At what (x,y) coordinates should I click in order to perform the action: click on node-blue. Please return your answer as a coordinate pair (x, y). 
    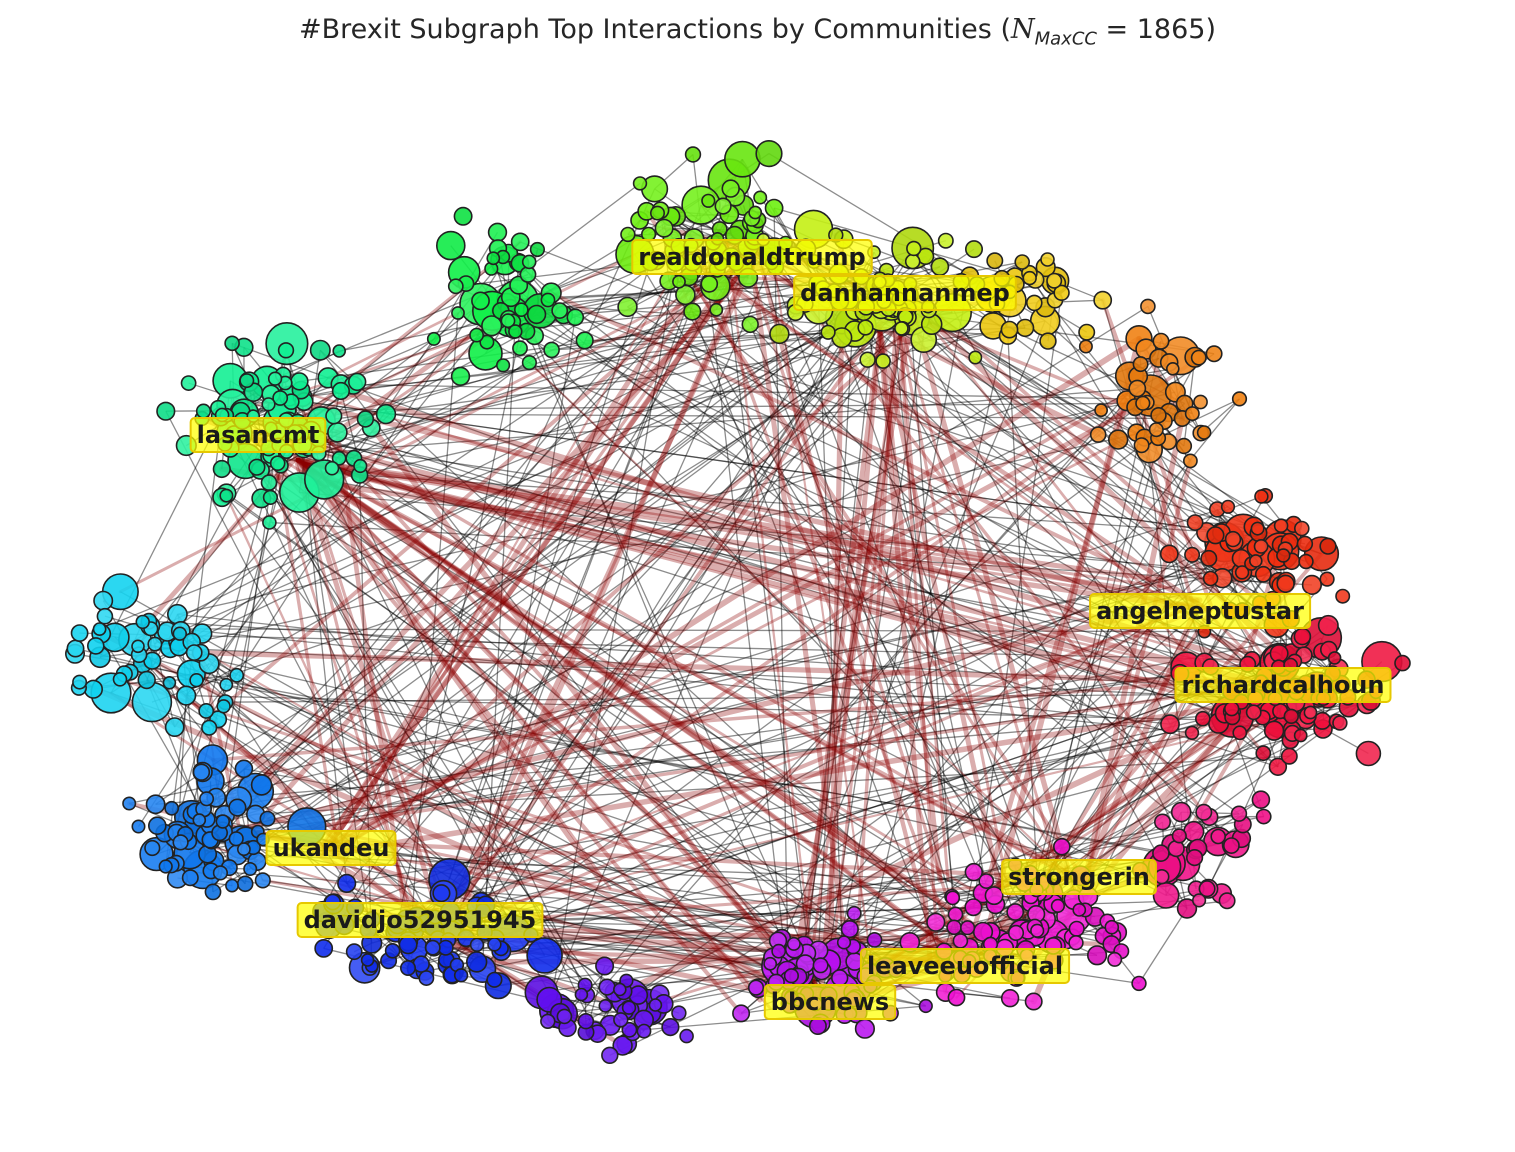
    Looking at the image, I should click on (544, 955).